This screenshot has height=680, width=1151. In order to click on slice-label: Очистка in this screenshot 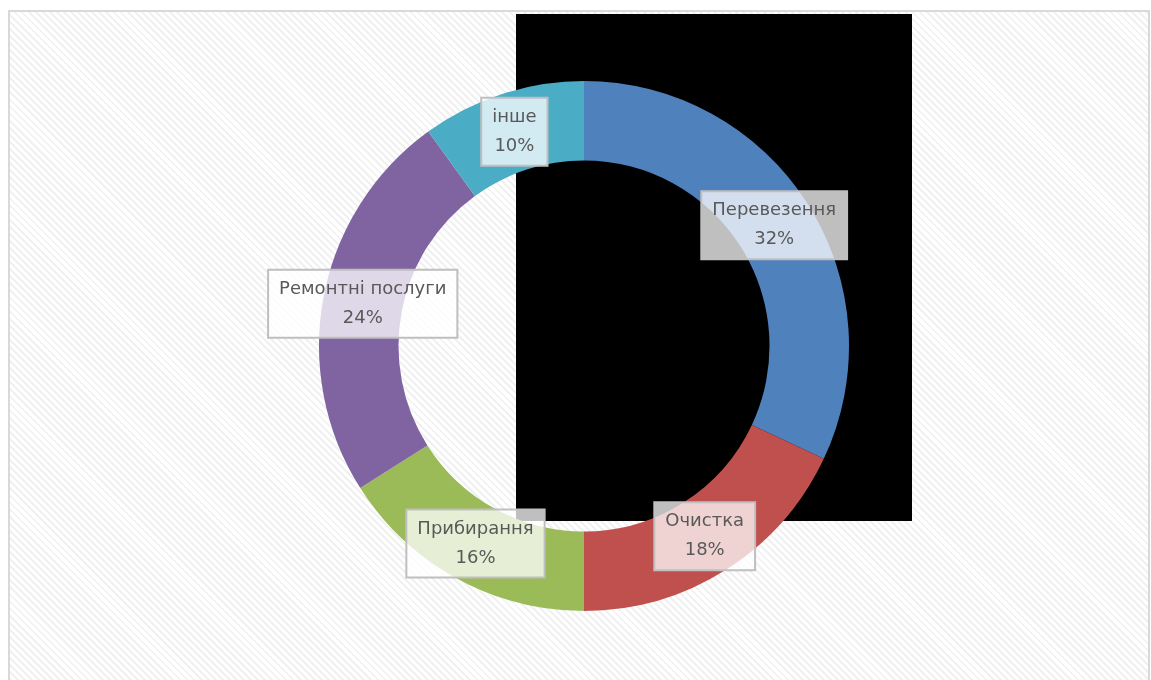, I will do `click(705, 520)`.